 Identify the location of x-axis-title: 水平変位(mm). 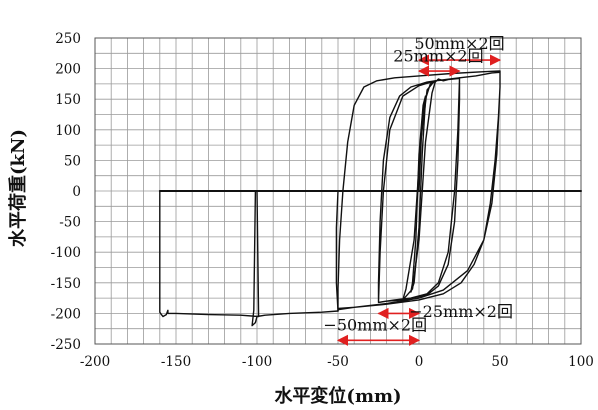
(337, 396).